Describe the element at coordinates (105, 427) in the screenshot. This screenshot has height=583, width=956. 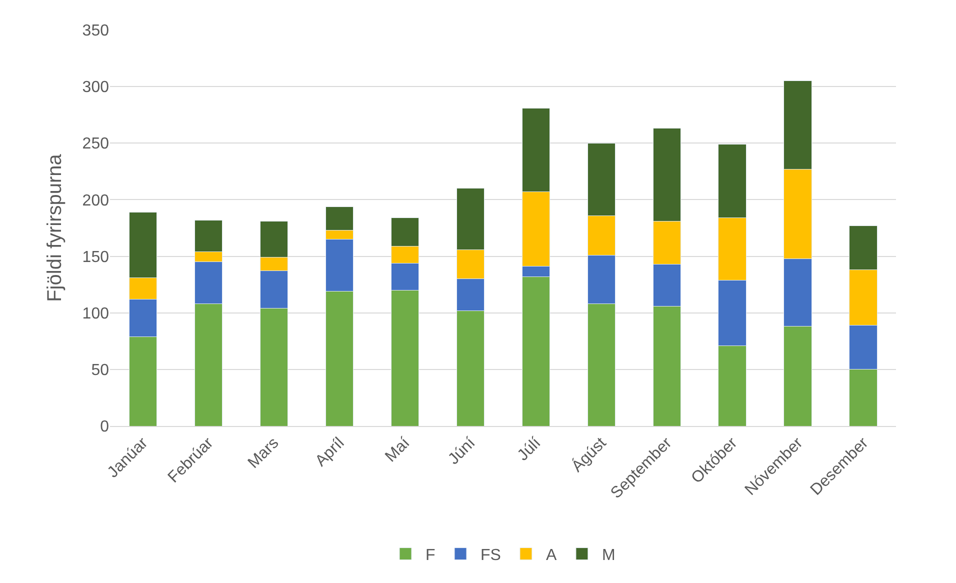
I see `y-tick-label: 0` at that location.